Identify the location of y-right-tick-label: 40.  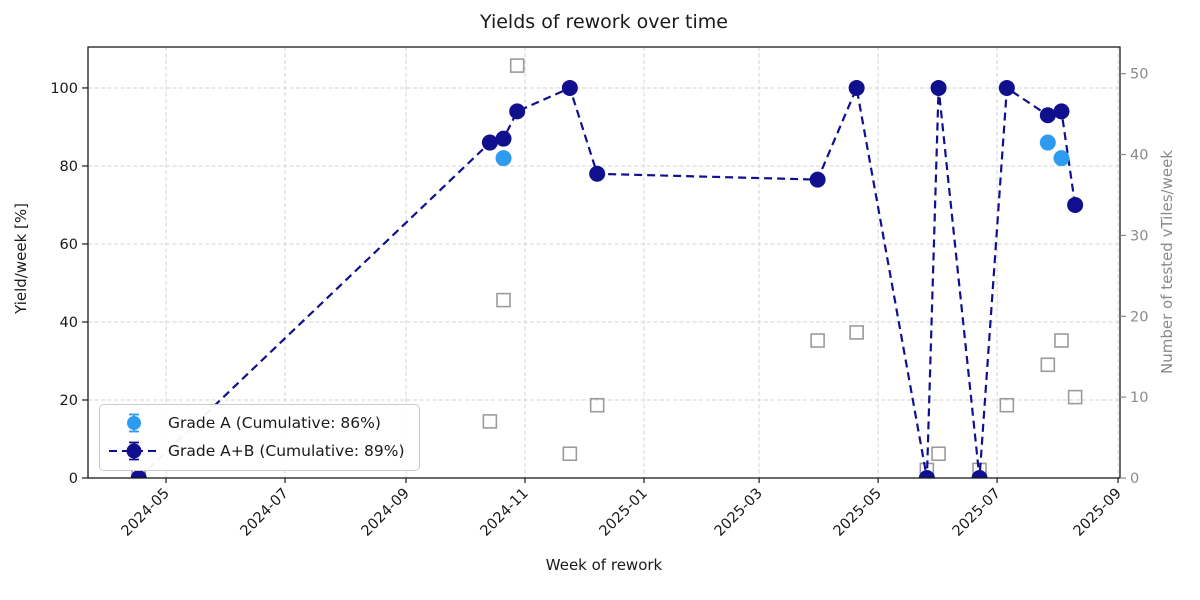
(1139, 156).